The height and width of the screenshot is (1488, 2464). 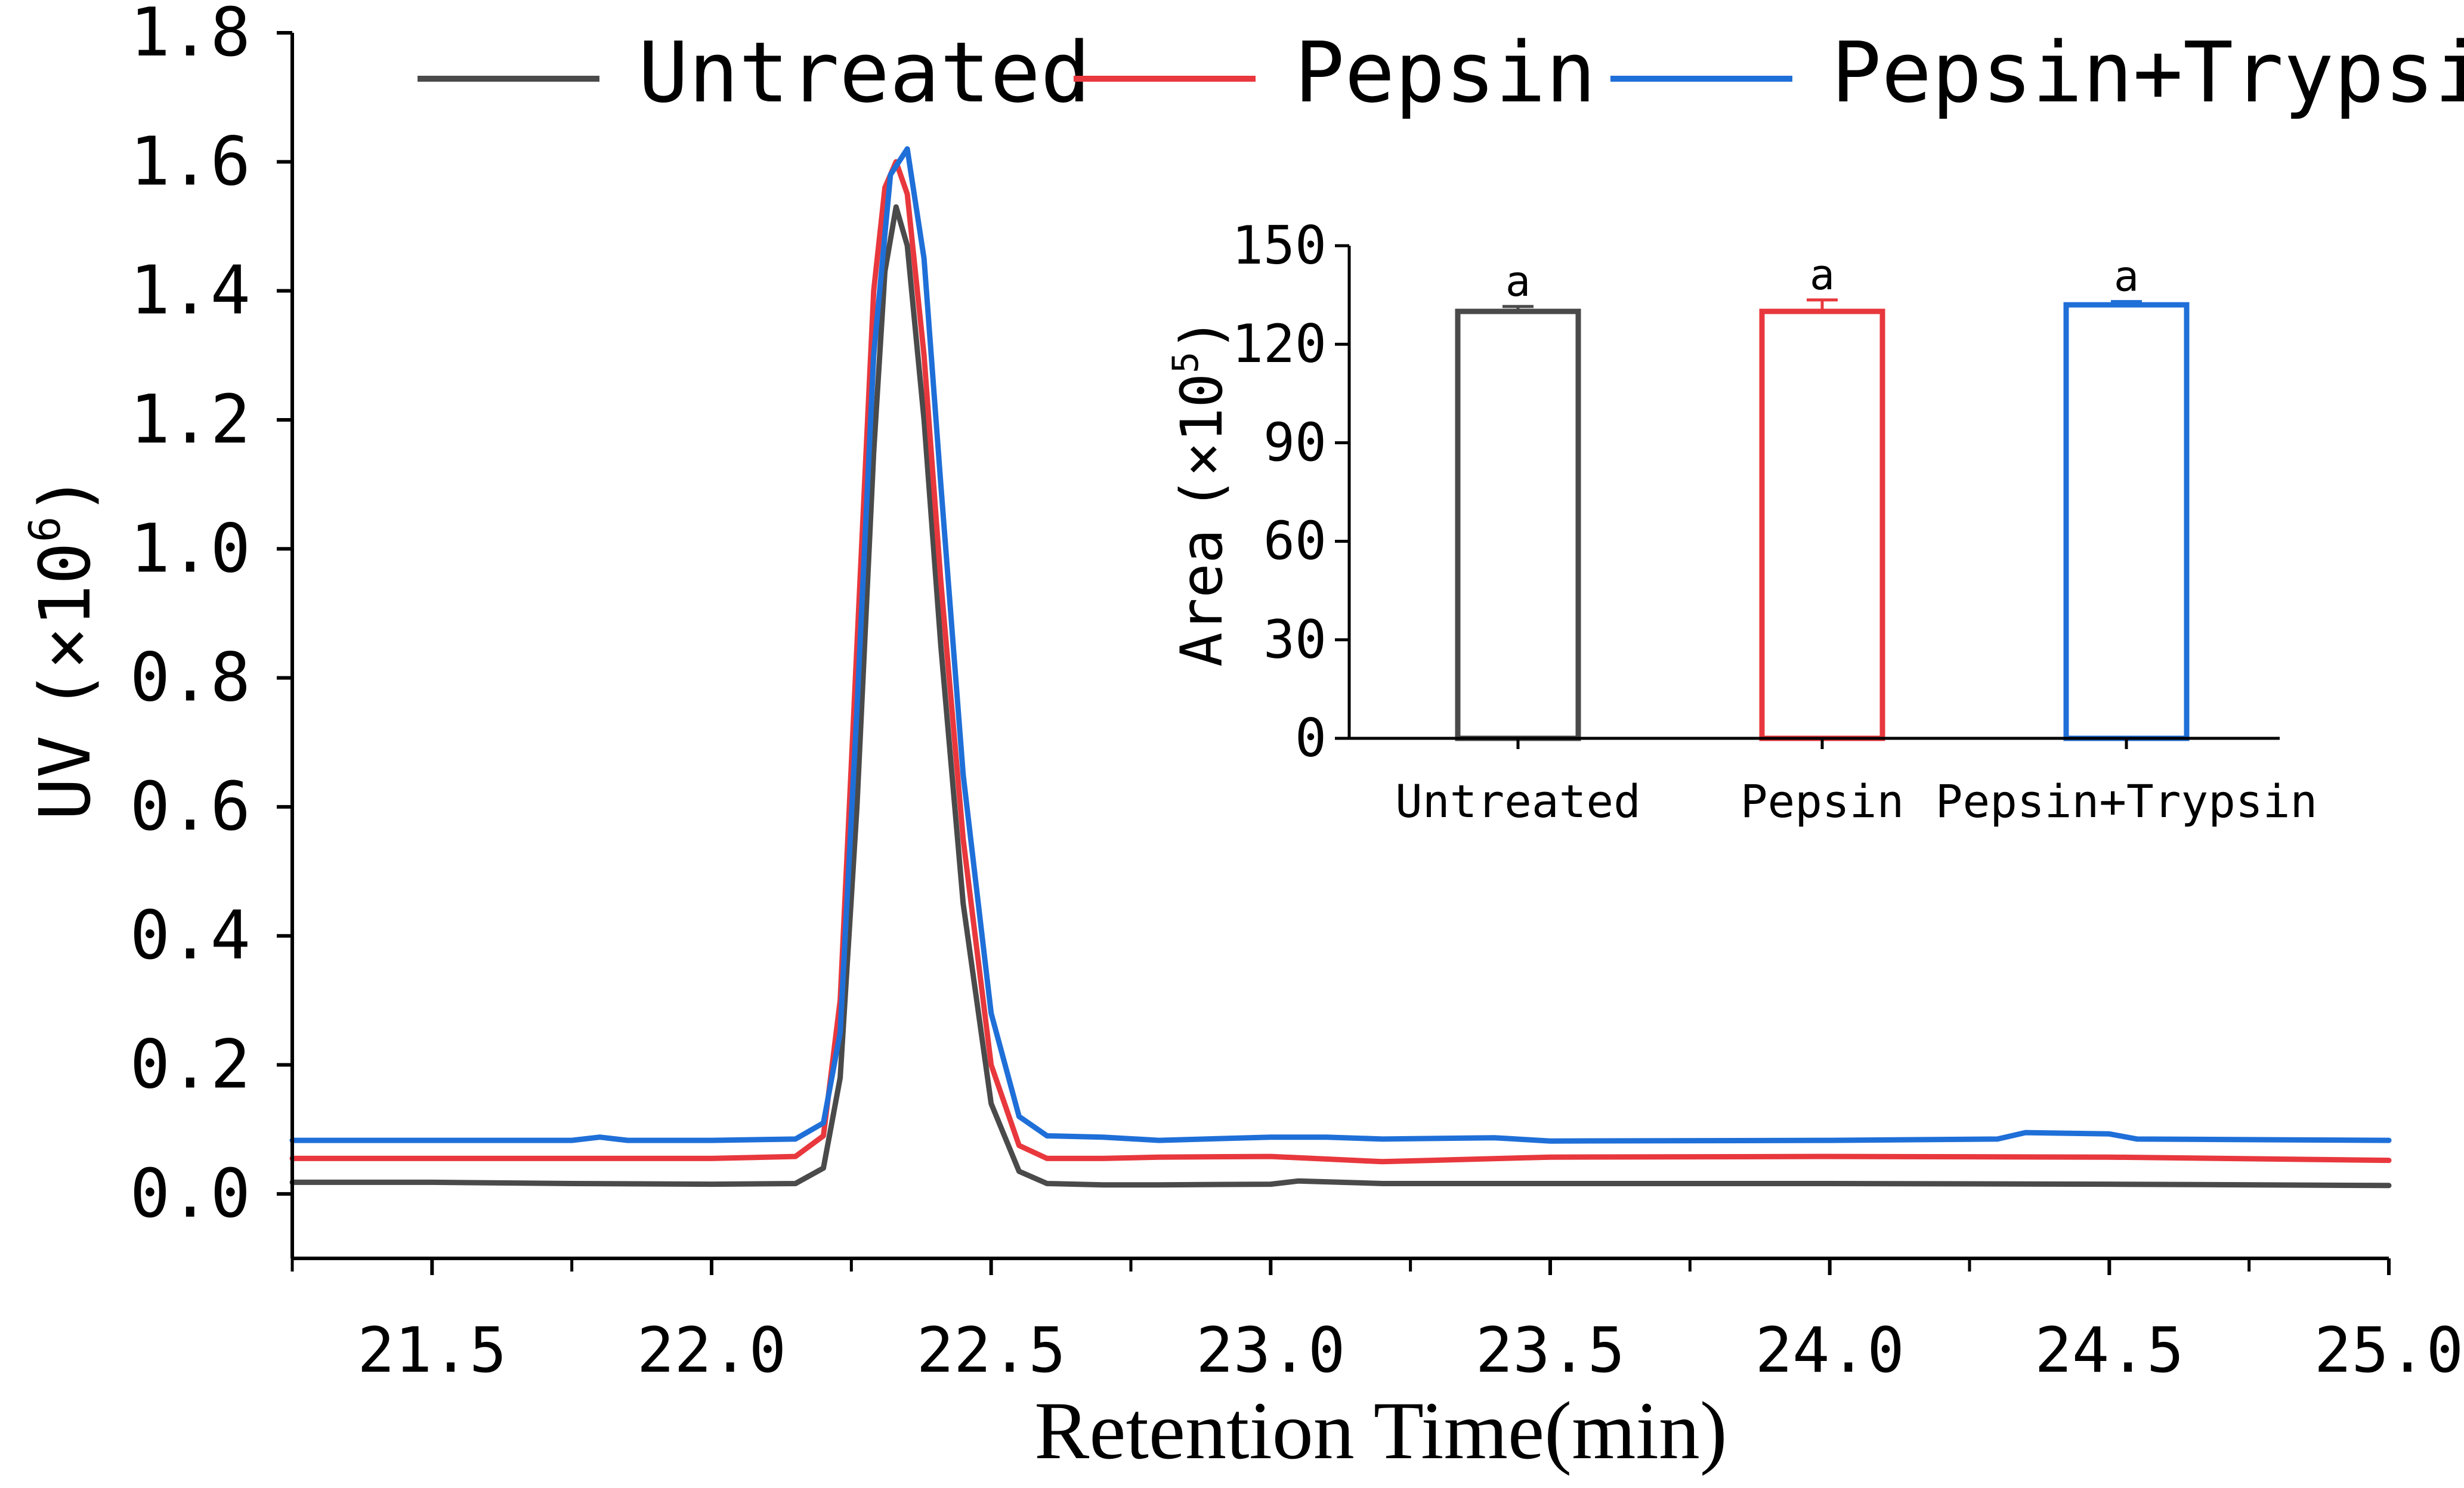 I want to click on main-legend: Untreated Pepsin Pepsin+Trypsin, so click(x=1441, y=73).